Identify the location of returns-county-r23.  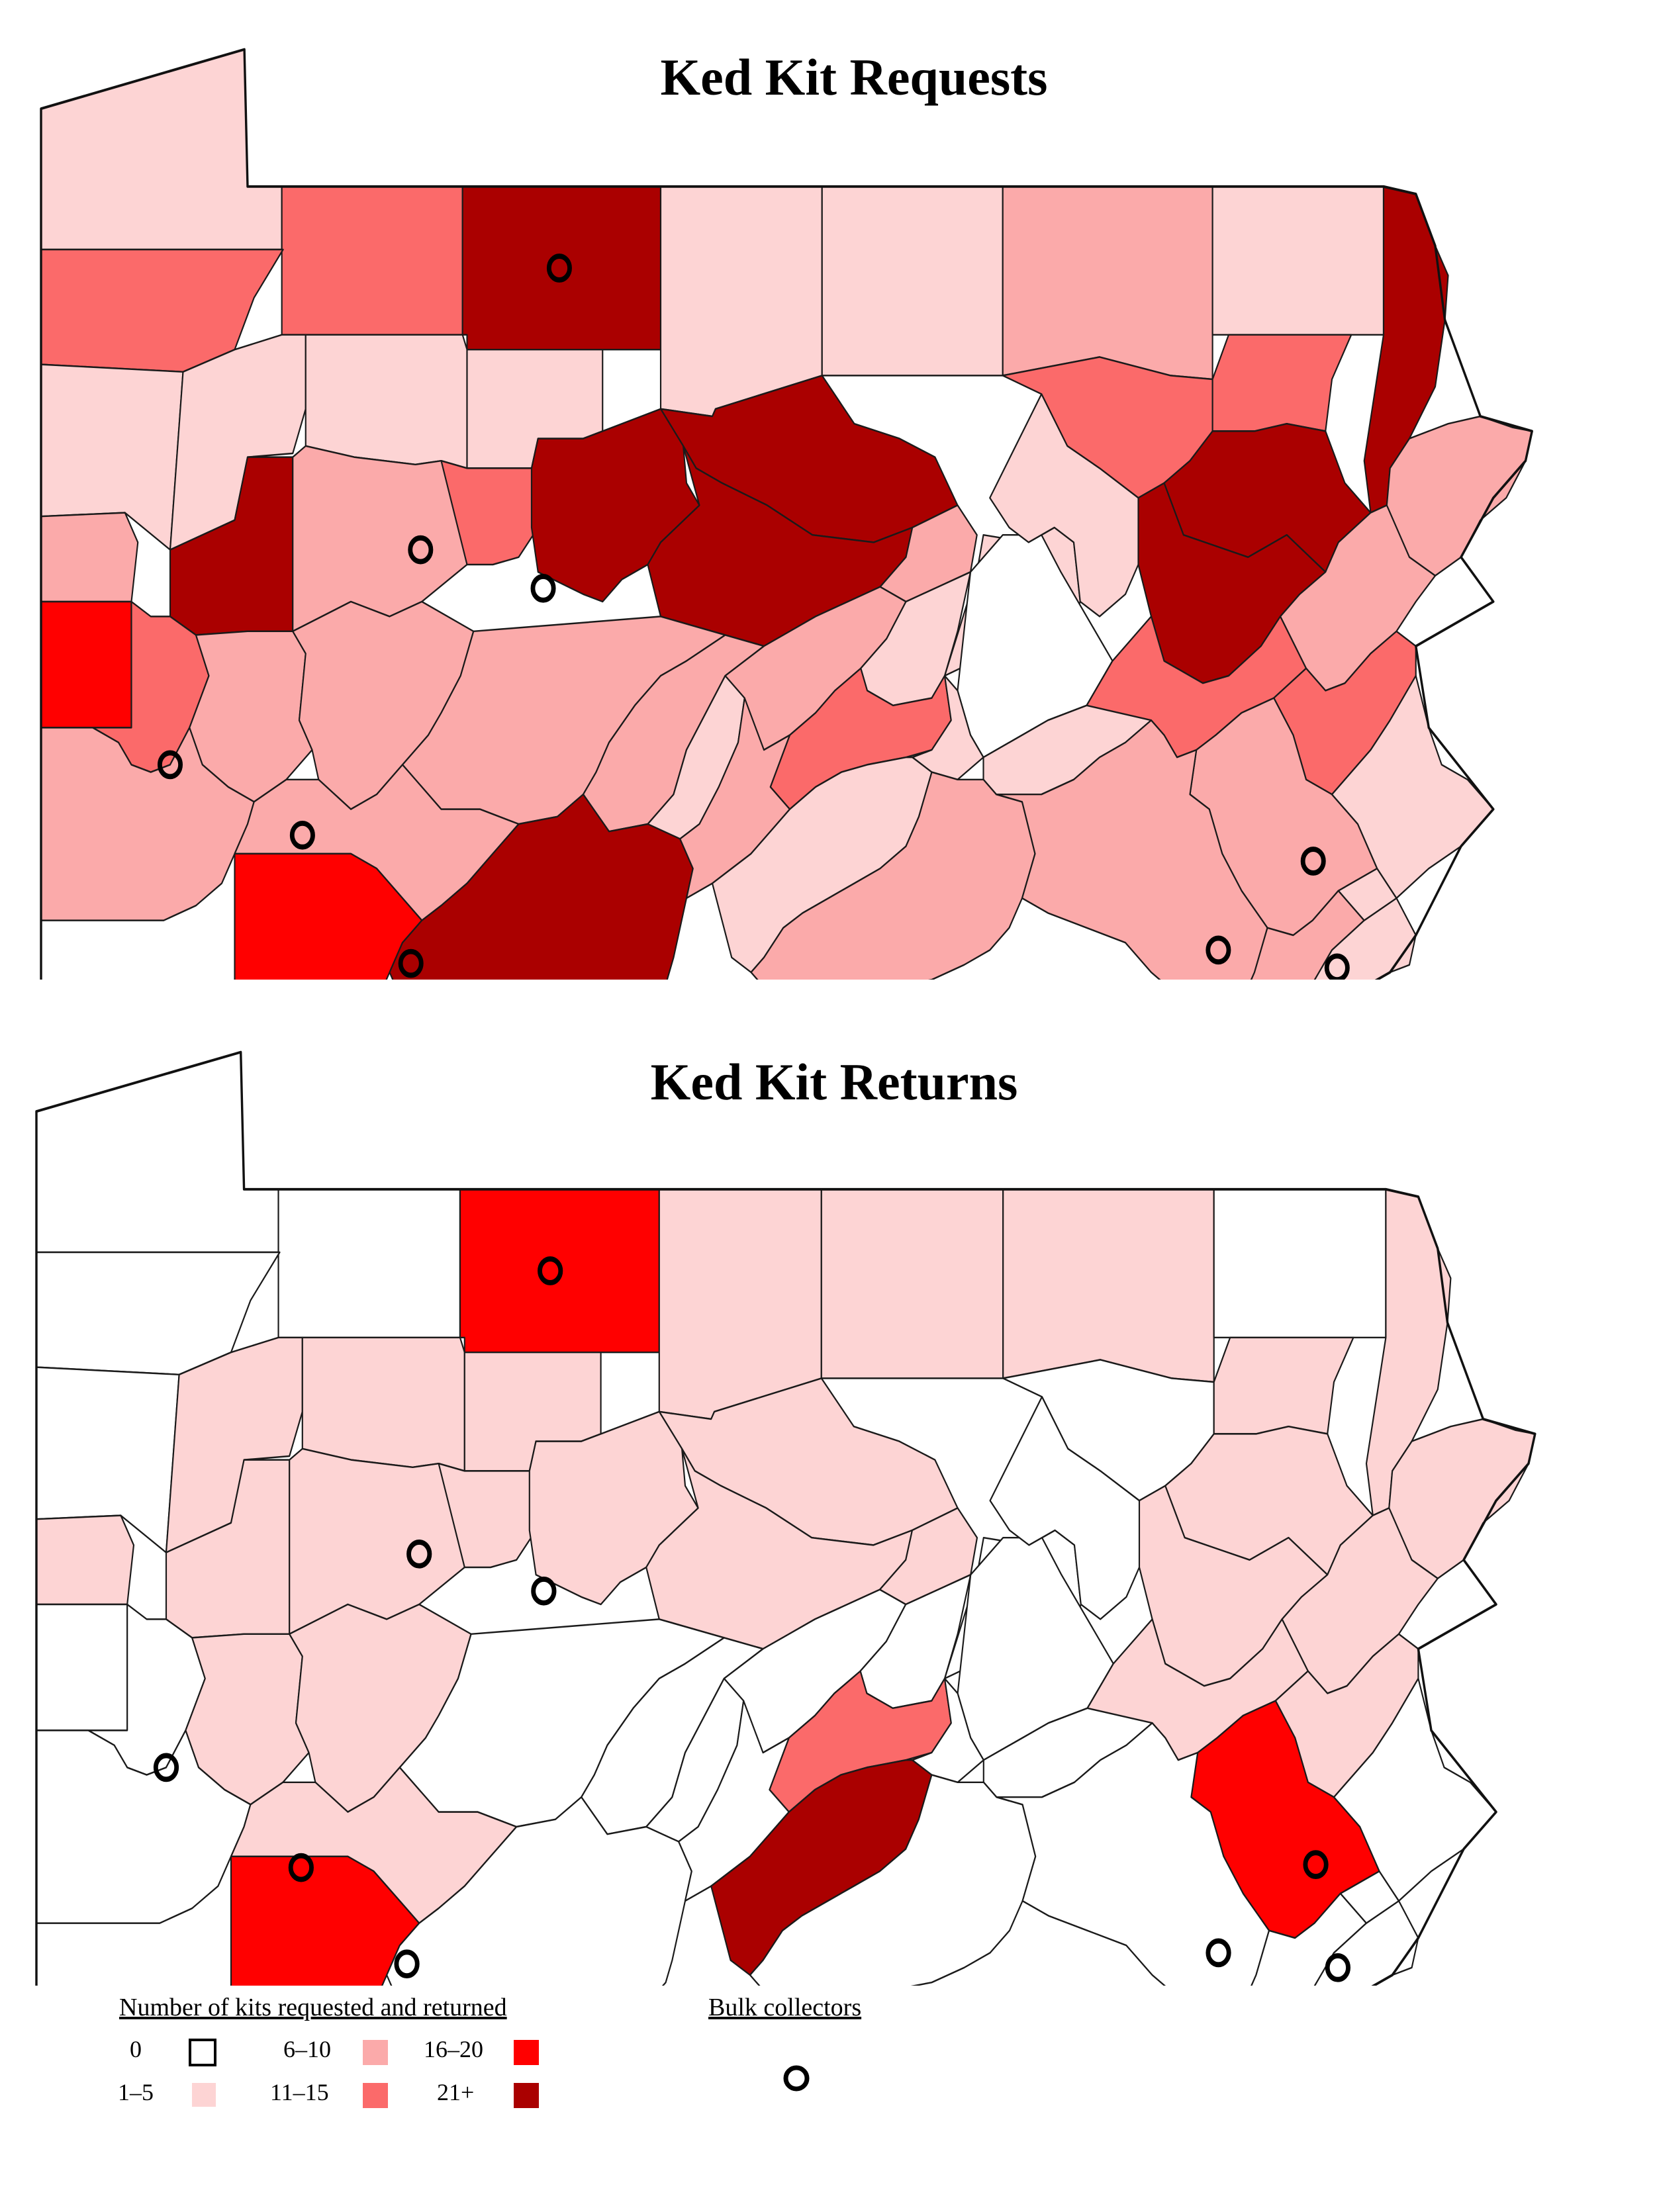
(613, 1508).